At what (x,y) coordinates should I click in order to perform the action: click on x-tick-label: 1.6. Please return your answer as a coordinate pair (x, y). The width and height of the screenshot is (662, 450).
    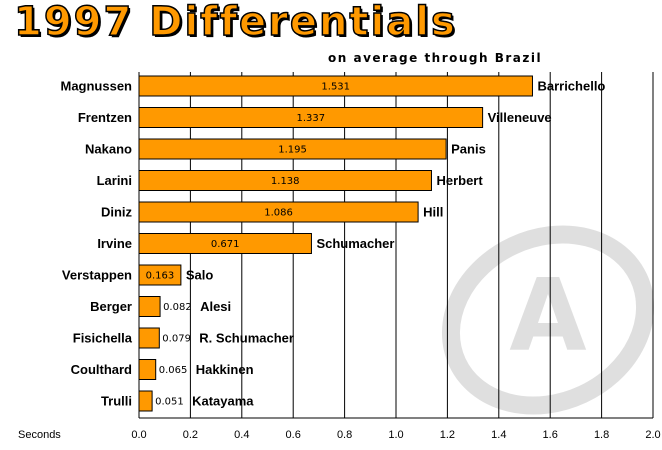
    Looking at the image, I should click on (550, 435).